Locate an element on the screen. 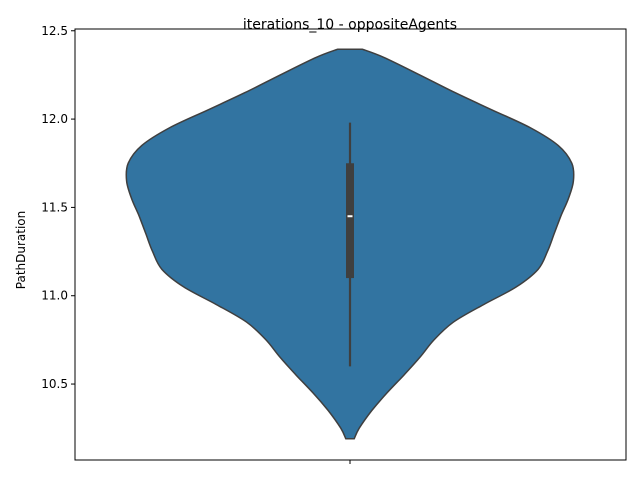 This screenshot has height=484, width=640. y-tick-label: 11.0 is located at coordinates (54, 296).